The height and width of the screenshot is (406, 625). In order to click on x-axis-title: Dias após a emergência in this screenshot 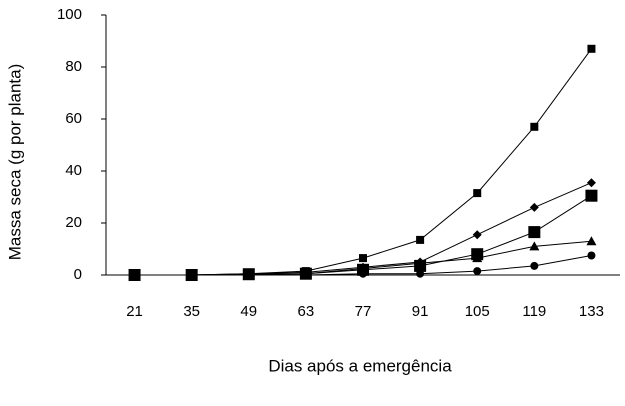, I will do `click(360, 365)`.